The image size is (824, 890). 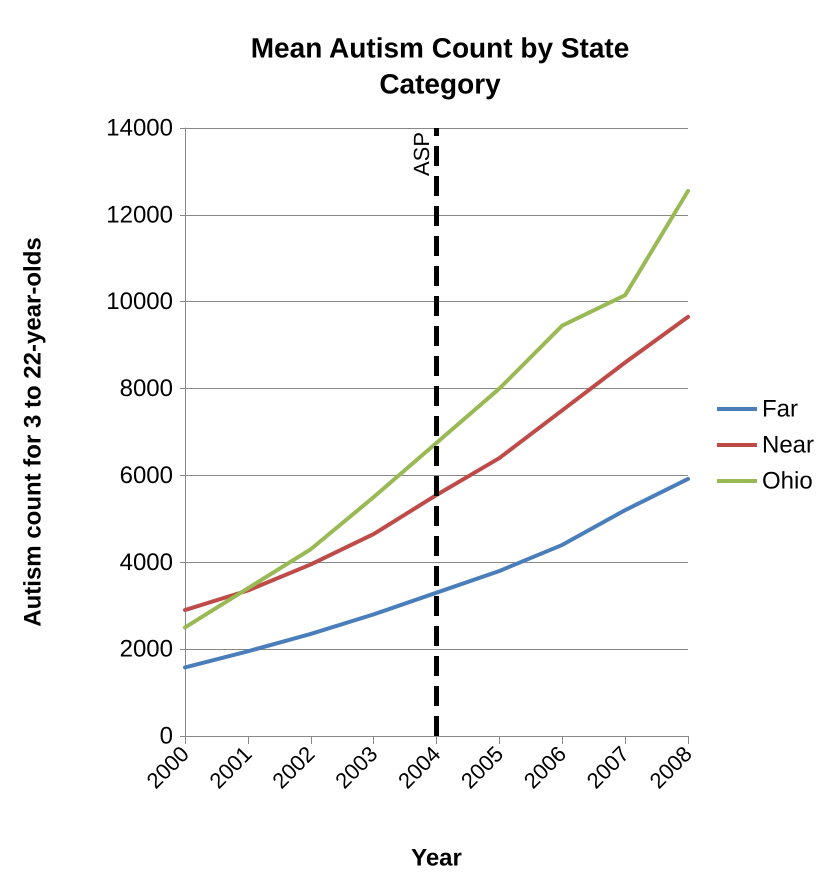 I want to click on chart-title: Mean Autism Count by State Category, so click(x=440, y=66).